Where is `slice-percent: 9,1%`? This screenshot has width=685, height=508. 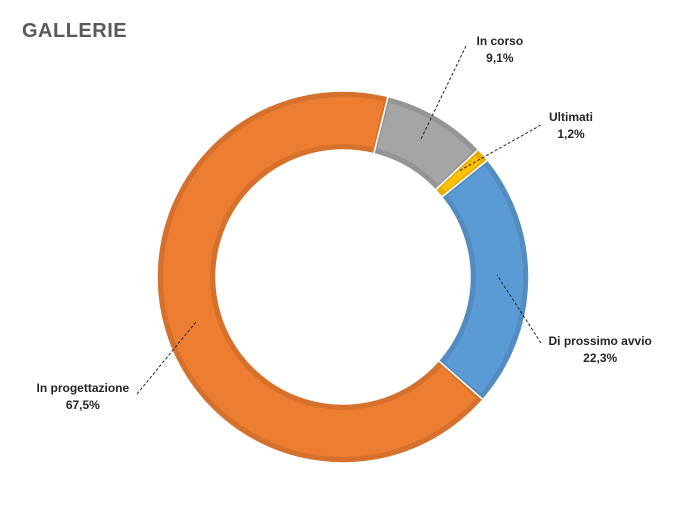 slice-percent: 9,1% is located at coordinates (500, 58).